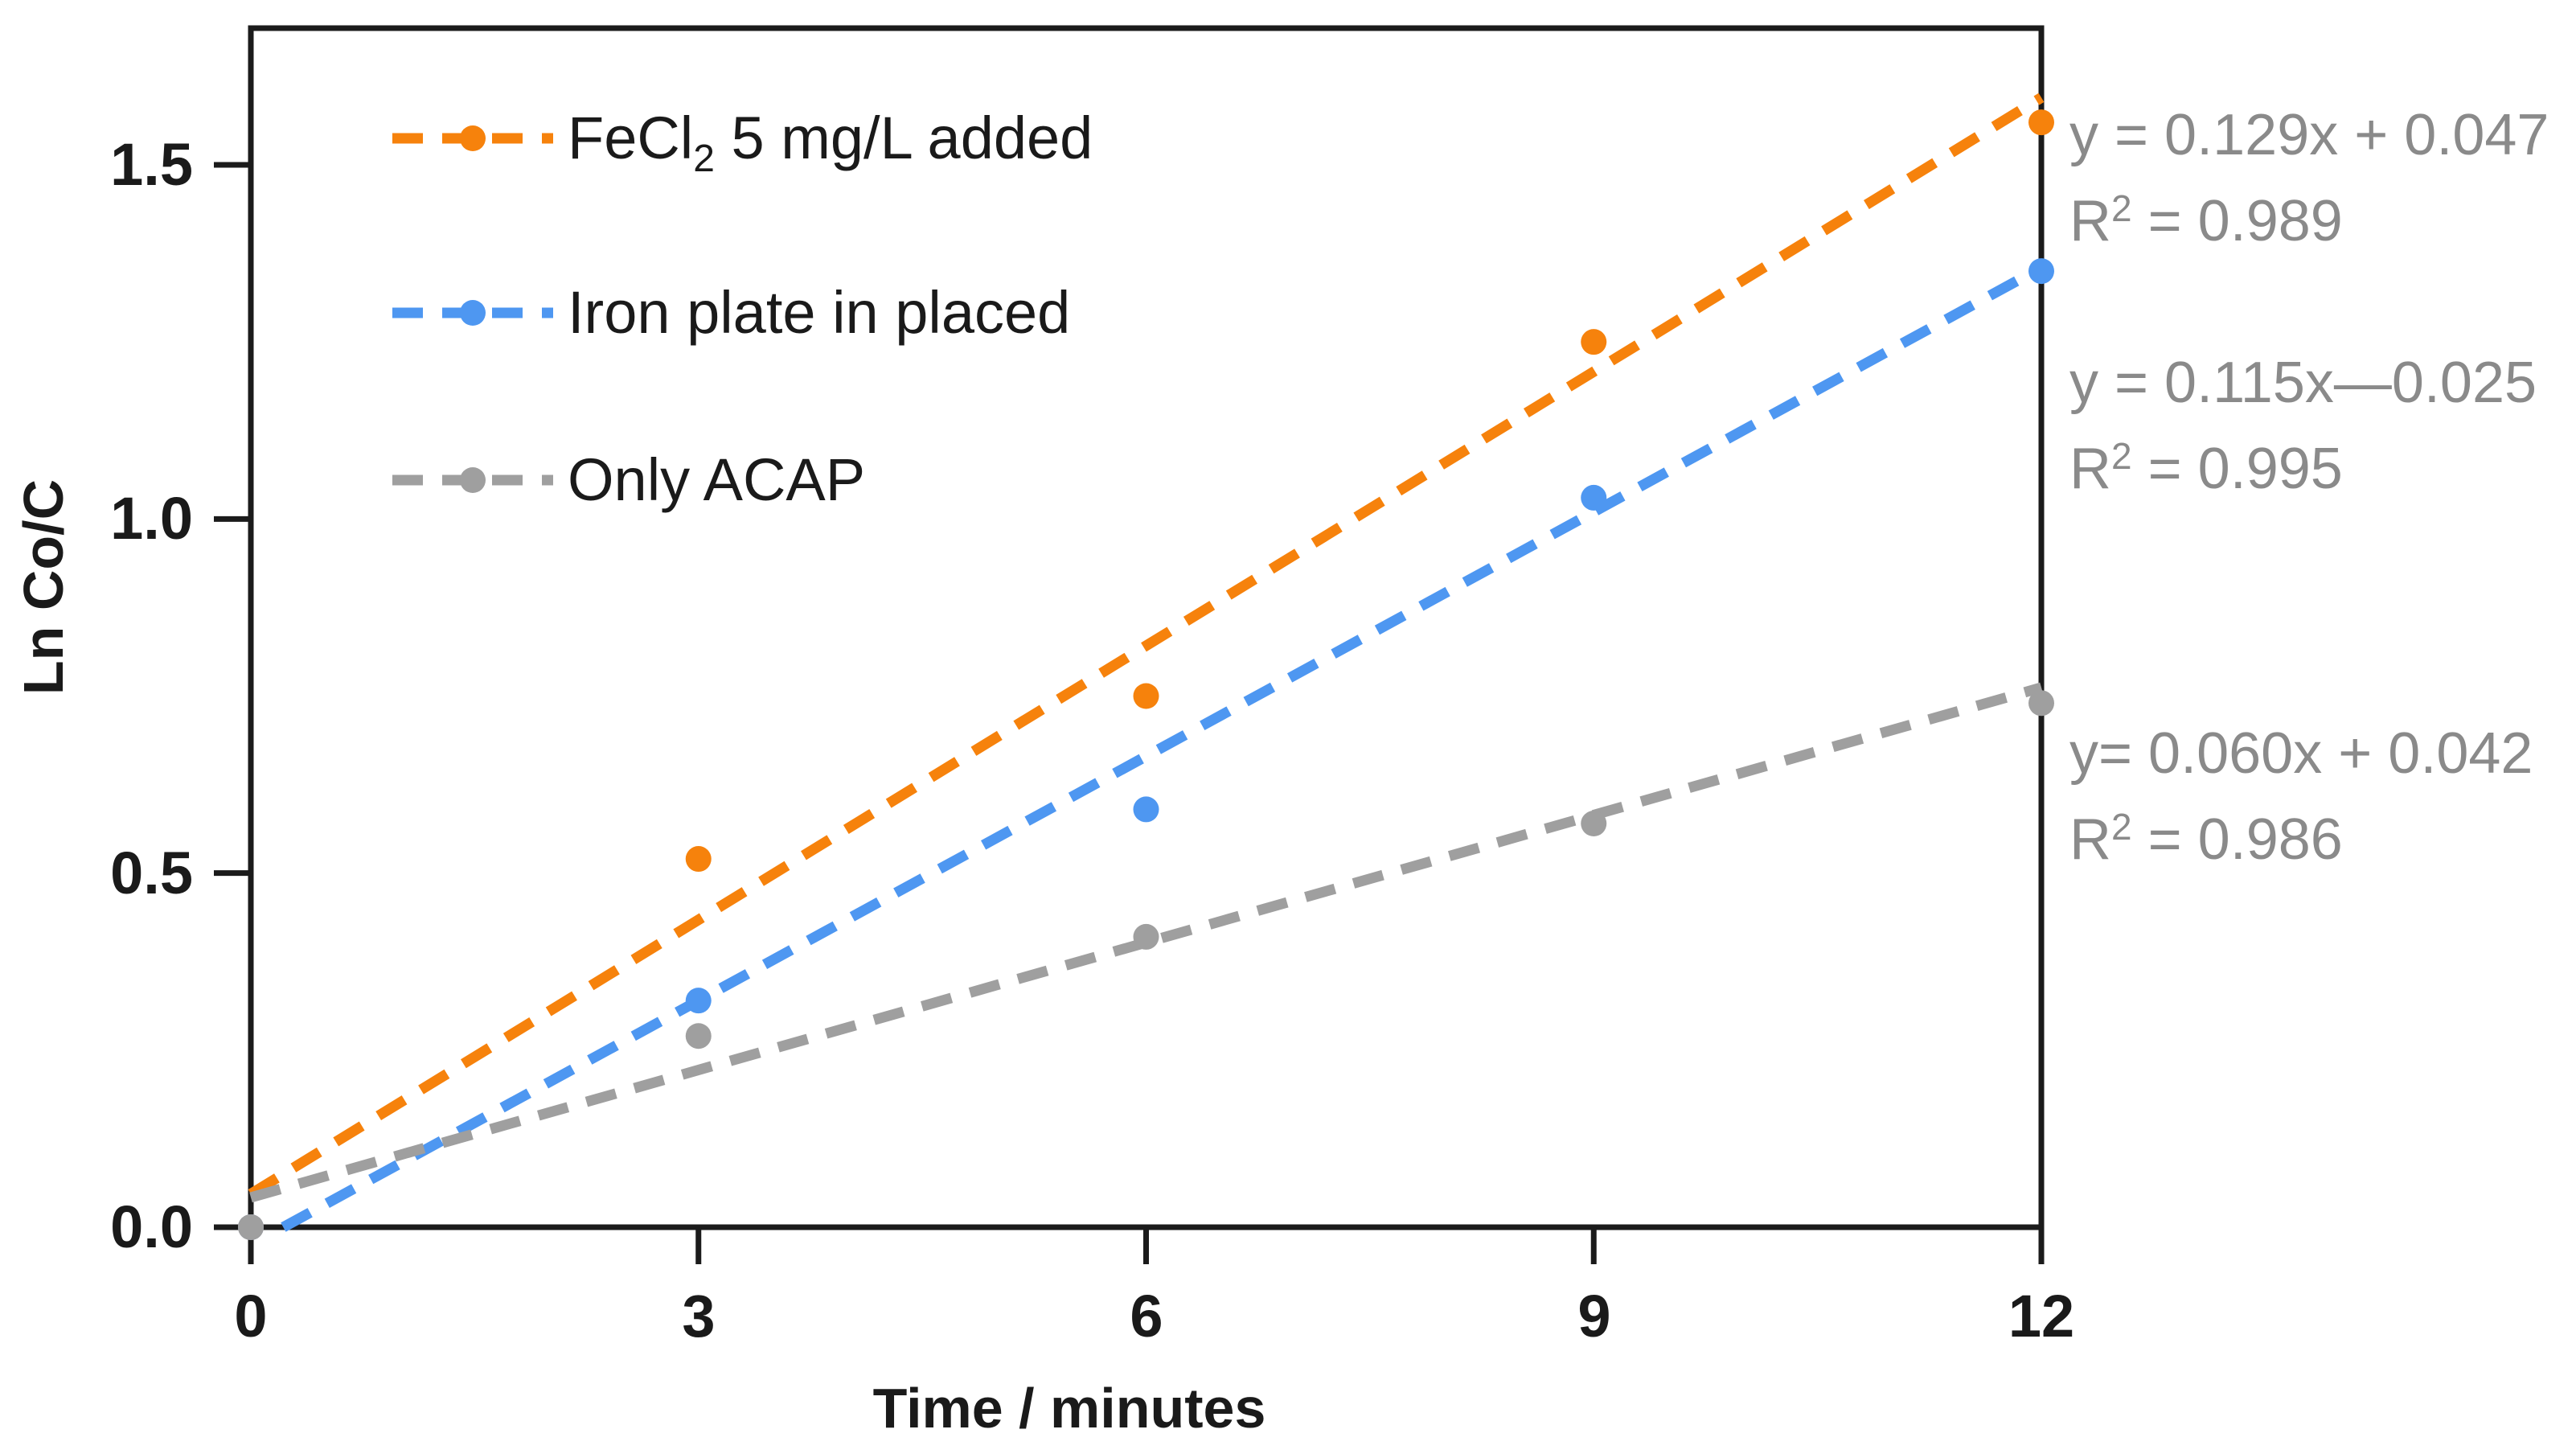  Describe the element at coordinates (698, 1036) in the screenshot. I see `data-point-only-acap-3min` at that location.